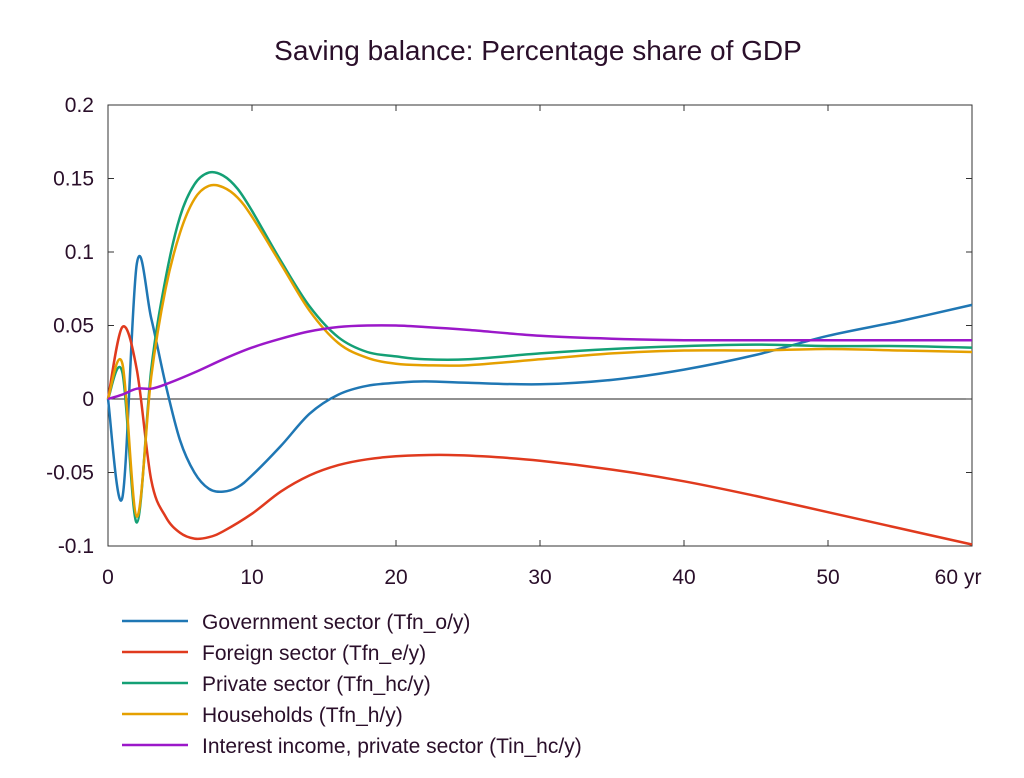 The height and width of the screenshot is (778, 1024). What do you see at coordinates (70, 473) in the screenshot?
I see `y-tick-label: -0.05` at bounding box center [70, 473].